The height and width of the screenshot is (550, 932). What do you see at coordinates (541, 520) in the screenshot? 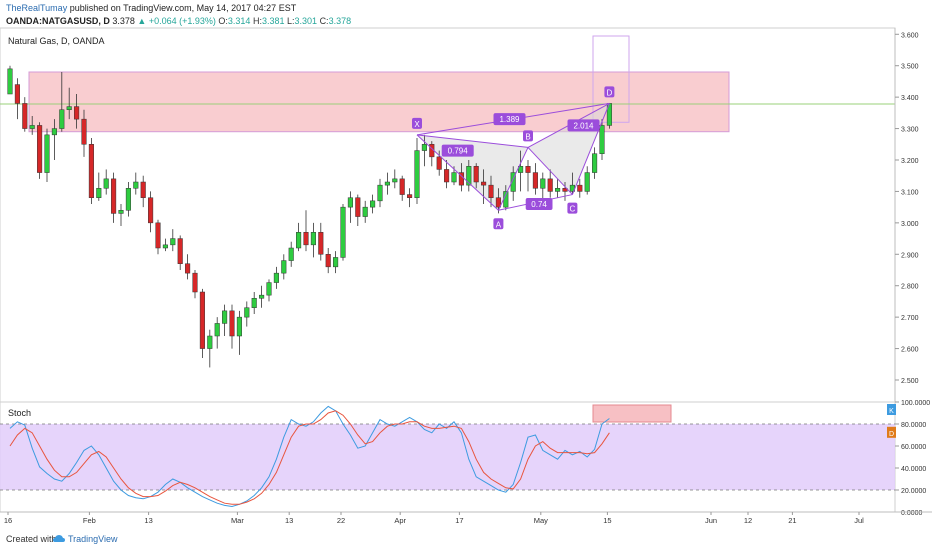
I see `time-tick-label: May` at bounding box center [541, 520].